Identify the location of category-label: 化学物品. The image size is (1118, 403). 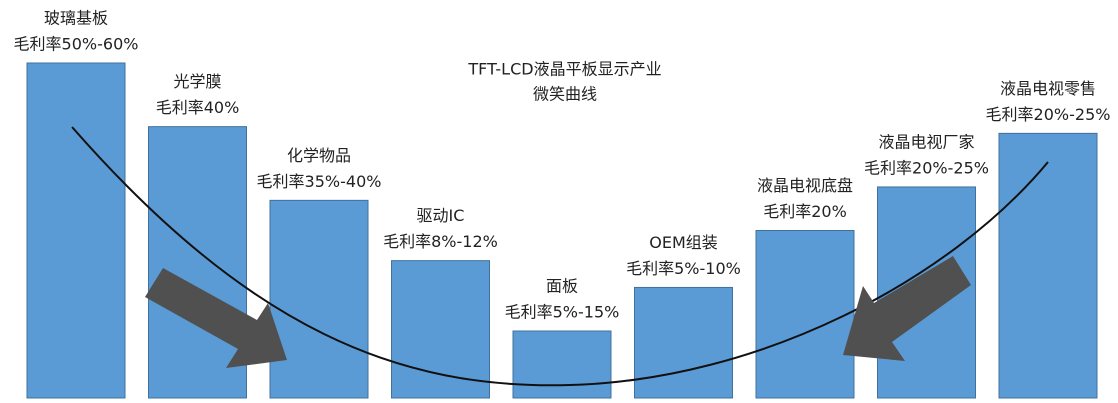
(319, 155).